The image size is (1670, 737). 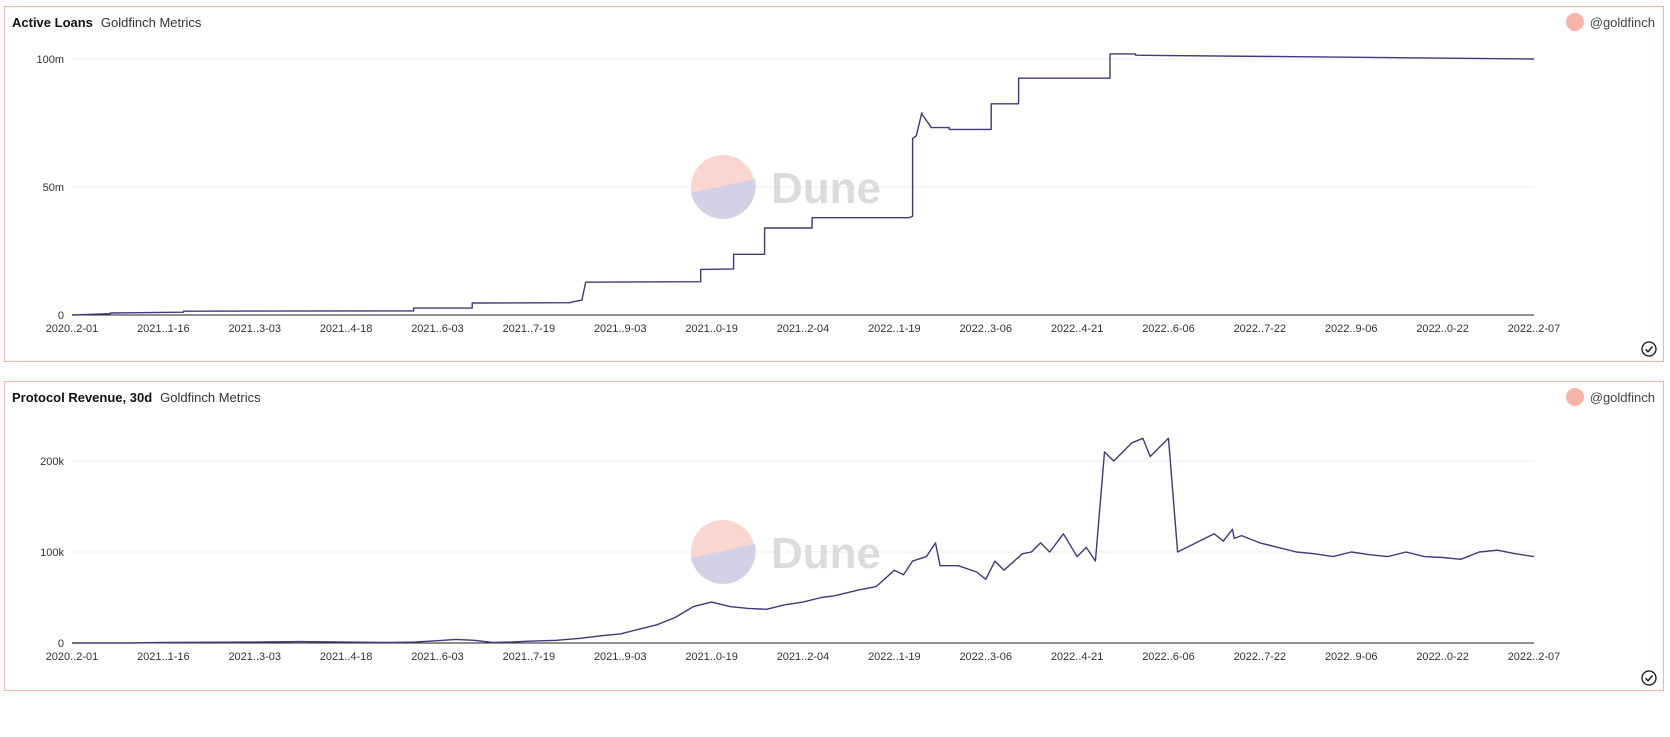 What do you see at coordinates (52, 553) in the screenshot?
I see `y-tick-label: 100k` at bounding box center [52, 553].